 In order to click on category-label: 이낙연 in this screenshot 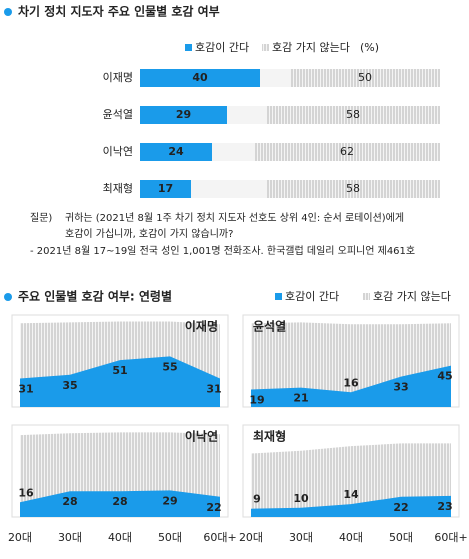, I will do `click(118, 151)`.